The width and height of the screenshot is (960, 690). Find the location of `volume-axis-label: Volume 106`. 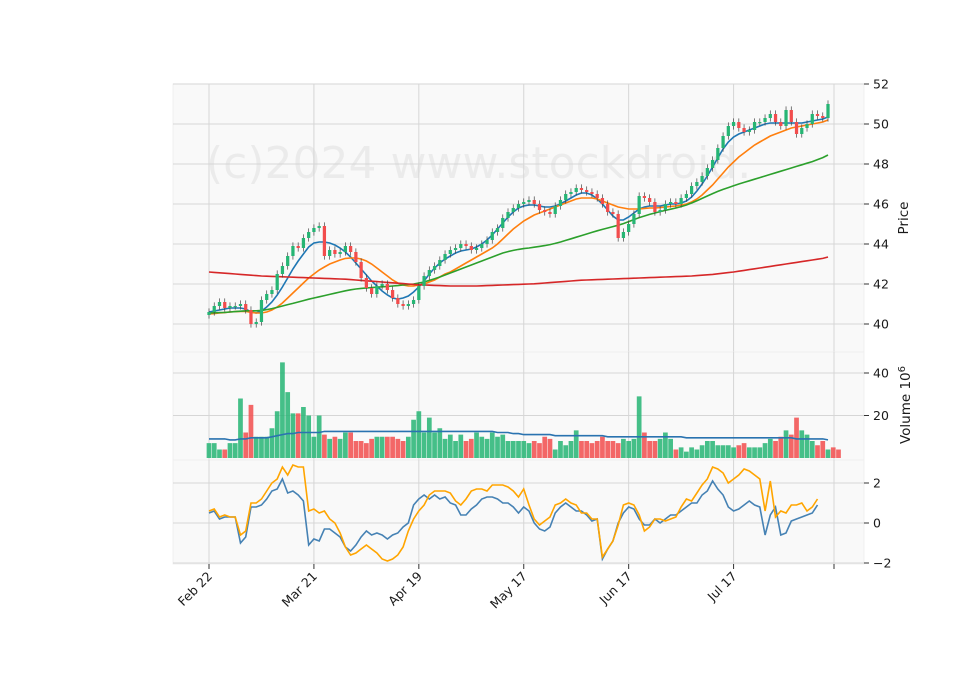

volume-axis-label: Volume 106 is located at coordinates (905, 405).